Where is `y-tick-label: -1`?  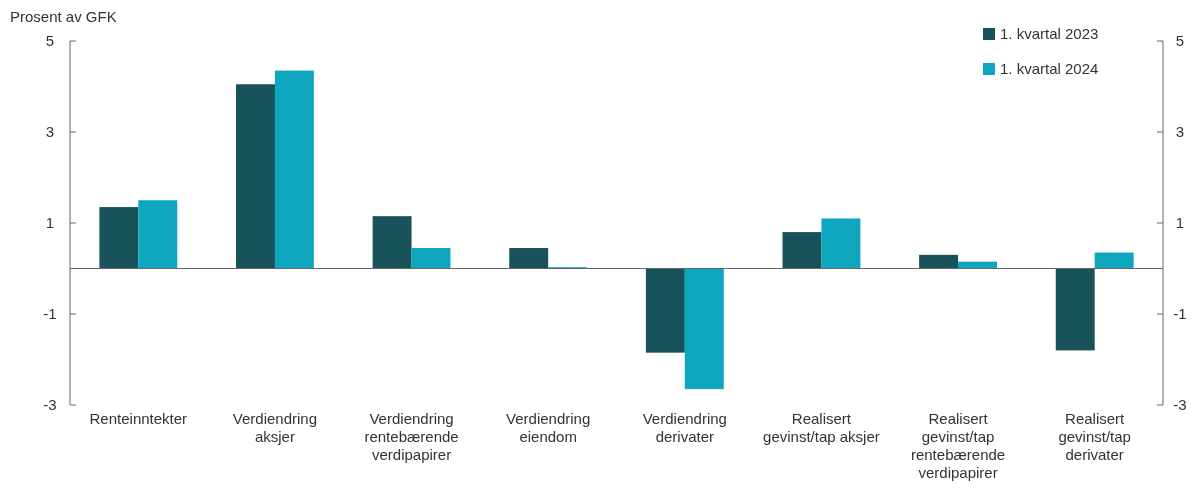 y-tick-label: -1 is located at coordinates (50, 314).